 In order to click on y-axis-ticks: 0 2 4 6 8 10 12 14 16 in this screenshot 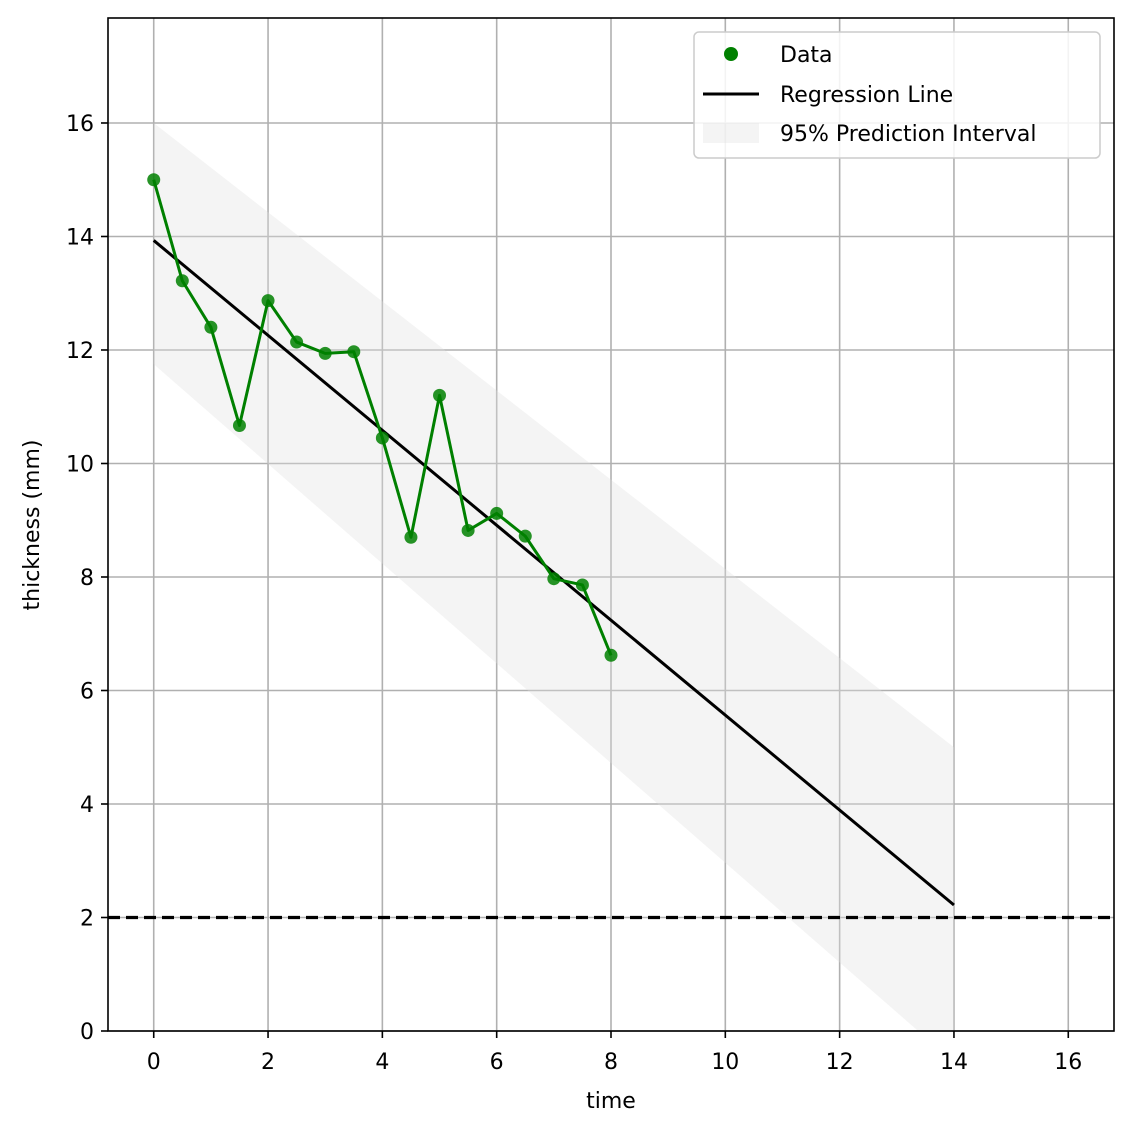, I will do `click(87, 578)`.